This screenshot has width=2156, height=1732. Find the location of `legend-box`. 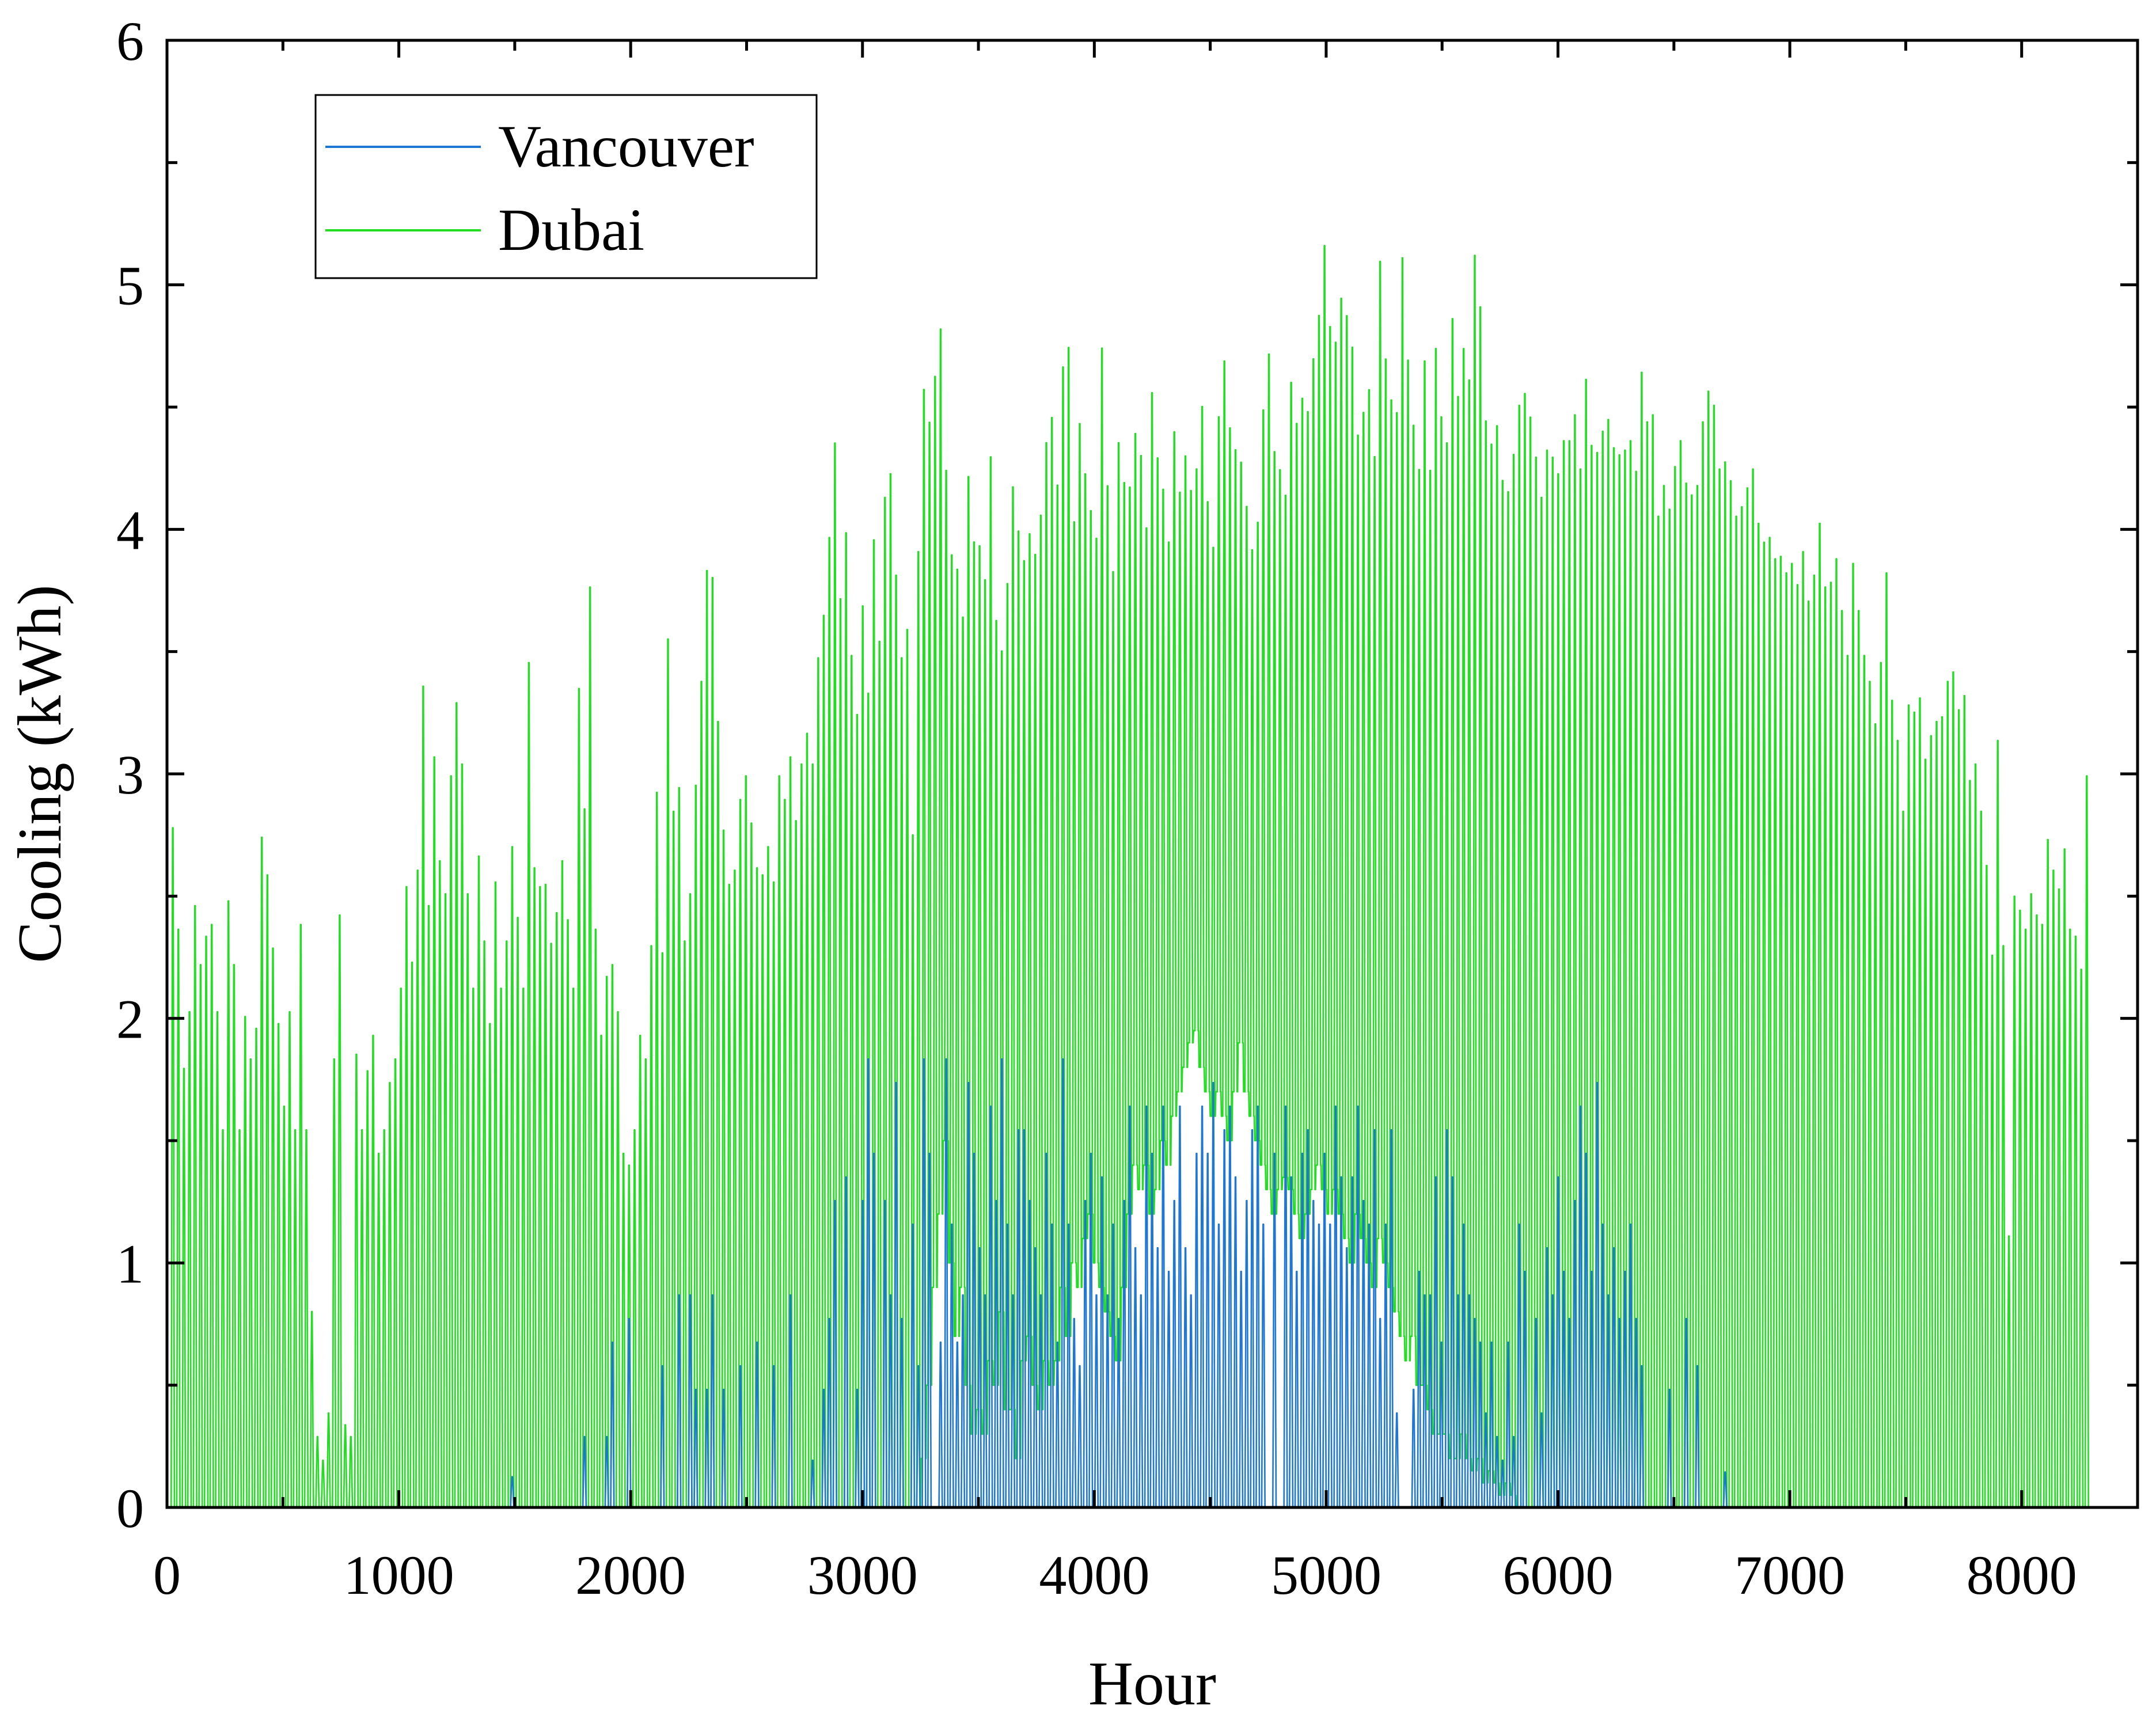

legend-box is located at coordinates (566, 186).